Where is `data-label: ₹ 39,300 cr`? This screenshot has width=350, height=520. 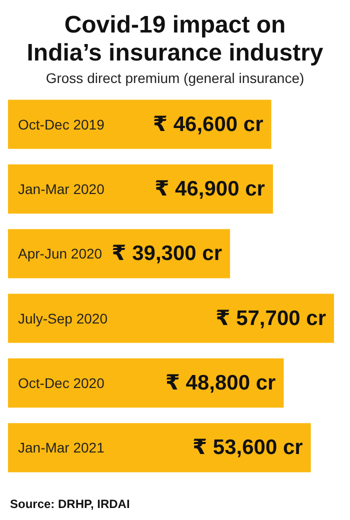
data-label: ₹ 39,300 cr is located at coordinates (167, 254).